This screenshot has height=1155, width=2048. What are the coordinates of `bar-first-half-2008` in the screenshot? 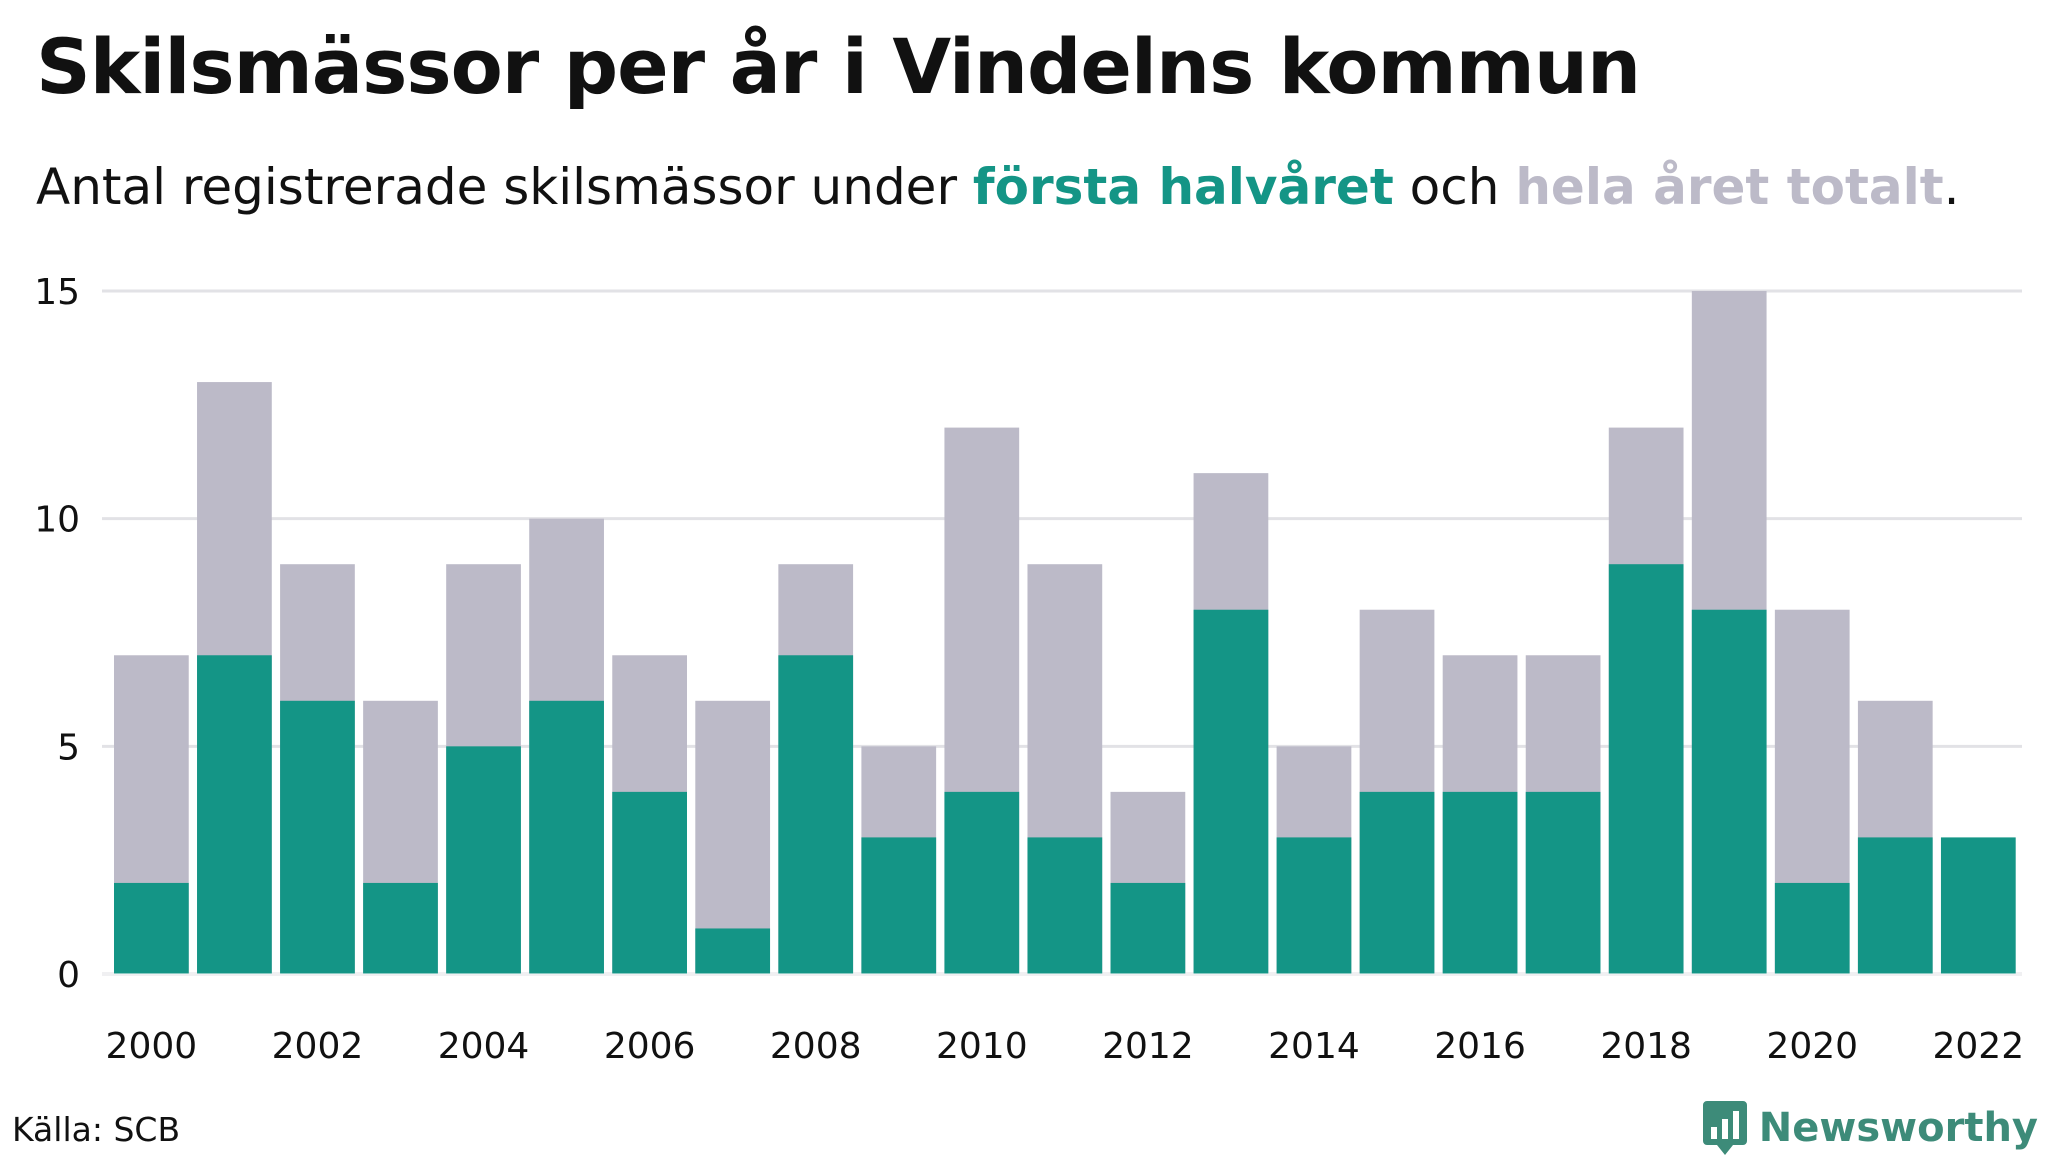 It's located at (816, 814).